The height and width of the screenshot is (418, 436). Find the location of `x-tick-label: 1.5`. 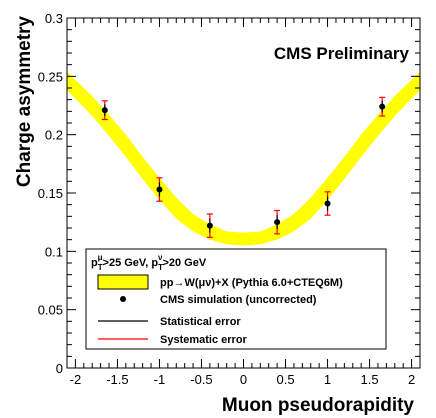

x-tick-label: 1.5 is located at coordinates (370, 379).